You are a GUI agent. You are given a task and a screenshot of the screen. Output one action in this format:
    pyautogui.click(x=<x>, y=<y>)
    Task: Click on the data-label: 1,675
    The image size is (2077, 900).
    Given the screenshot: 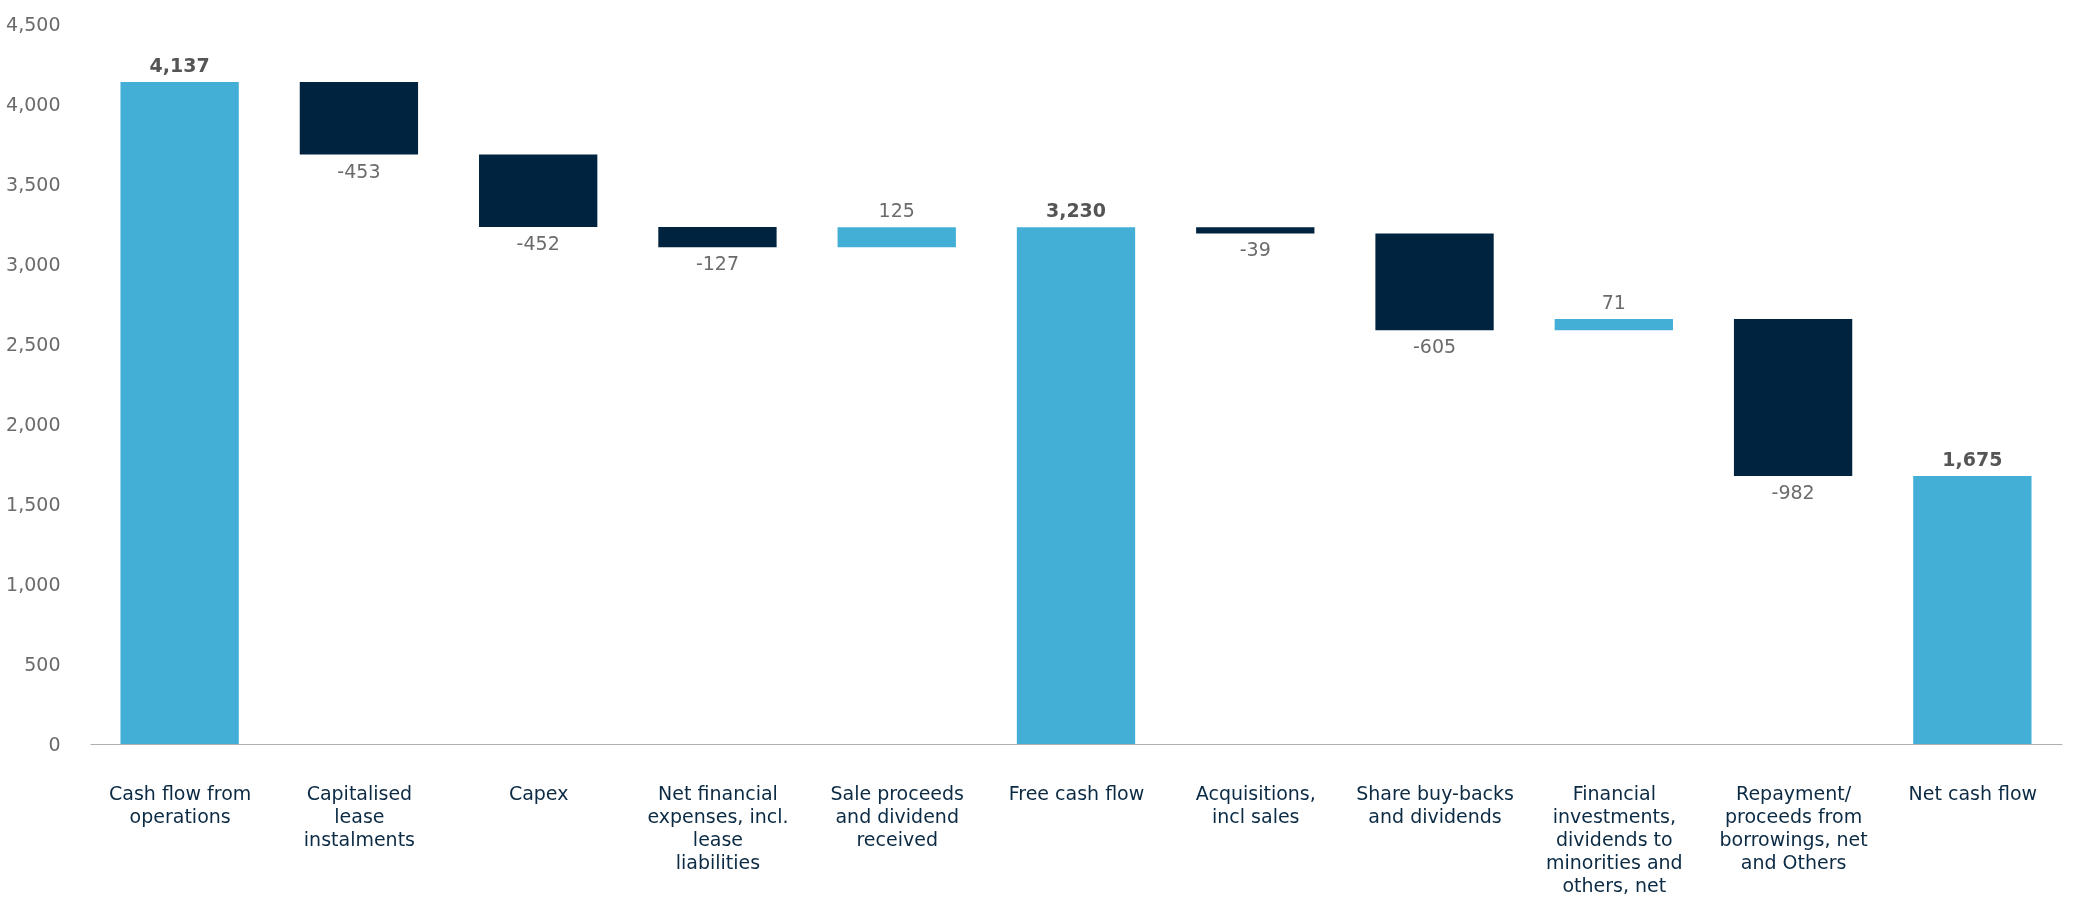 What is the action you would take?
    pyautogui.click(x=1972, y=459)
    